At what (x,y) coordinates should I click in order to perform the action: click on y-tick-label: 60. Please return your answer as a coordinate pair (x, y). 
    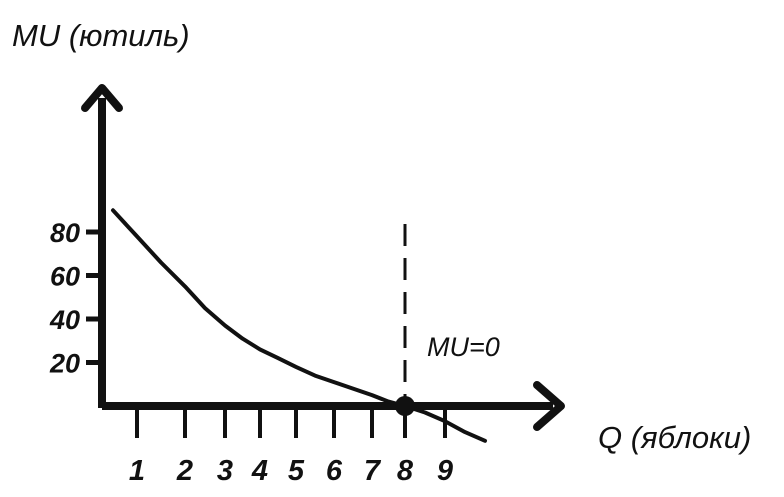
    Looking at the image, I should click on (65, 277).